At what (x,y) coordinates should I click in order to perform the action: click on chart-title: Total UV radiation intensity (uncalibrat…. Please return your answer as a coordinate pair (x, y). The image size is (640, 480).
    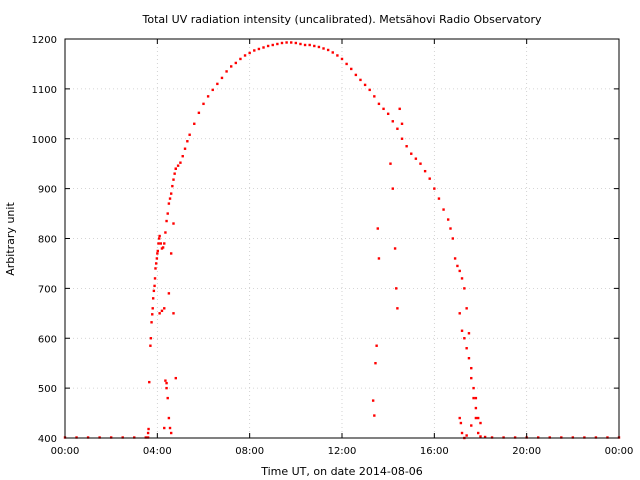
    Looking at the image, I should click on (342, 19).